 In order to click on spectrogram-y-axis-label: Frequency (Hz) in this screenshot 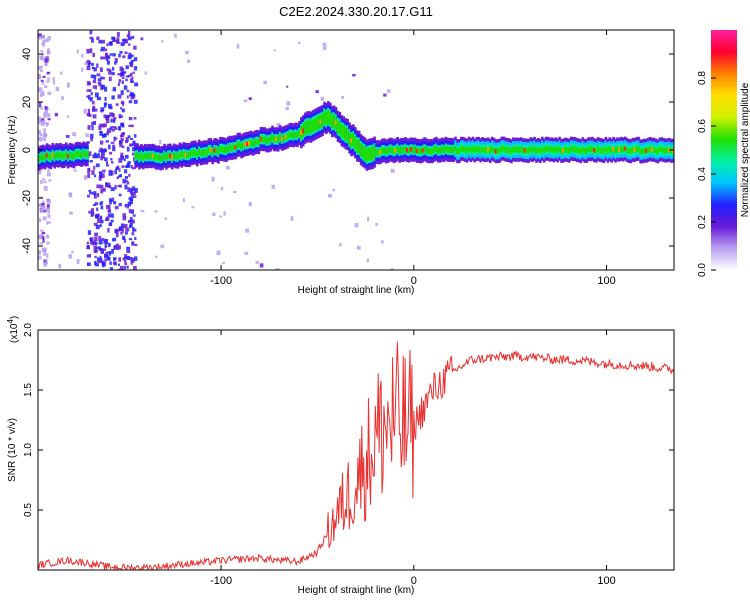, I will do `click(12, 150)`.